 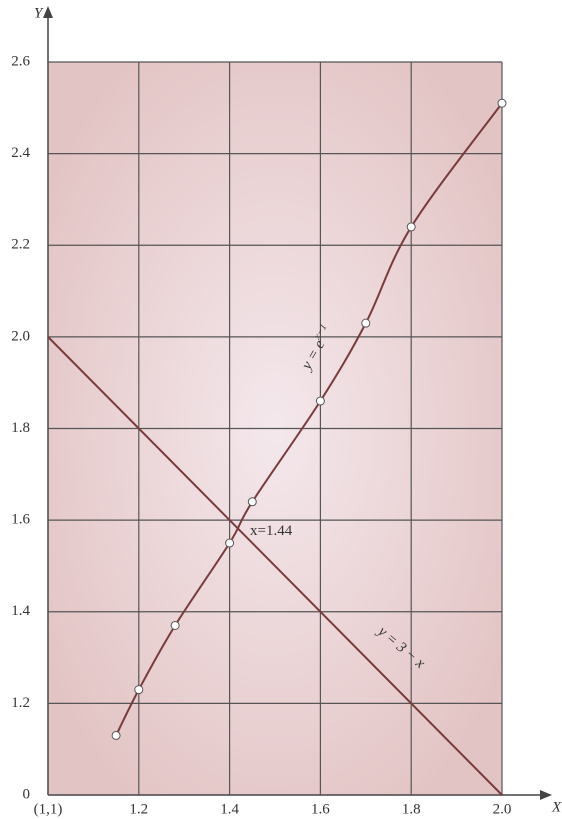 What do you see at coordinates (20, 336) in the screenshot?
I see `y-tick-label: 2.0` at bounding box center [20, 336].